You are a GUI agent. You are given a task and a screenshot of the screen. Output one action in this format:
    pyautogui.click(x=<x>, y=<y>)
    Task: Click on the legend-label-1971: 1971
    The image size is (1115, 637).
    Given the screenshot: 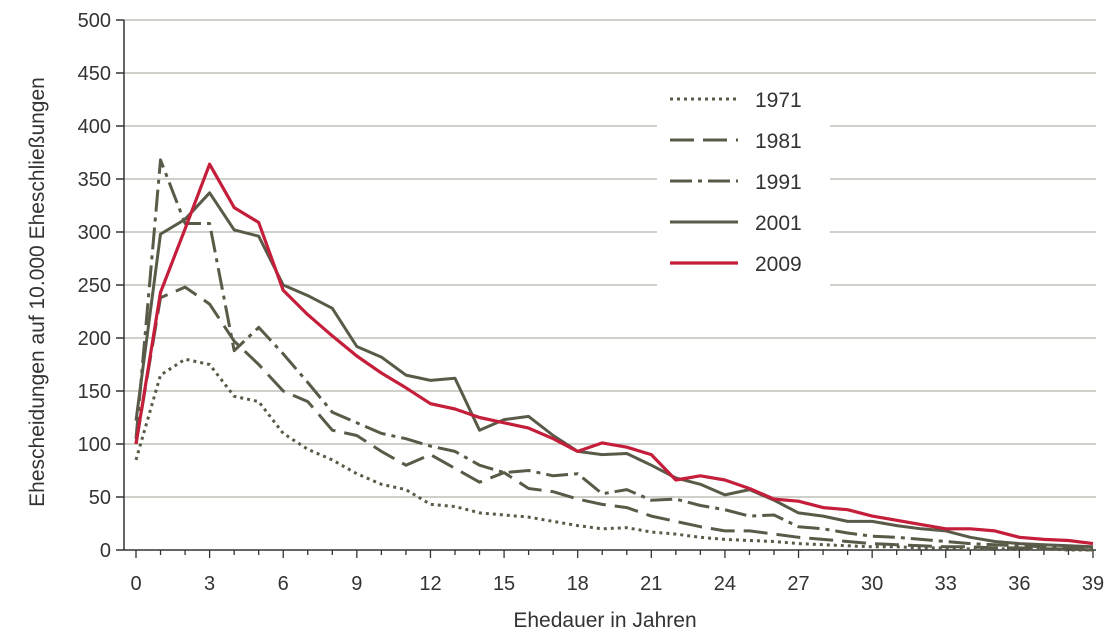 What is the action you would take?
    pyautogui.click(x=778, y=100)
    